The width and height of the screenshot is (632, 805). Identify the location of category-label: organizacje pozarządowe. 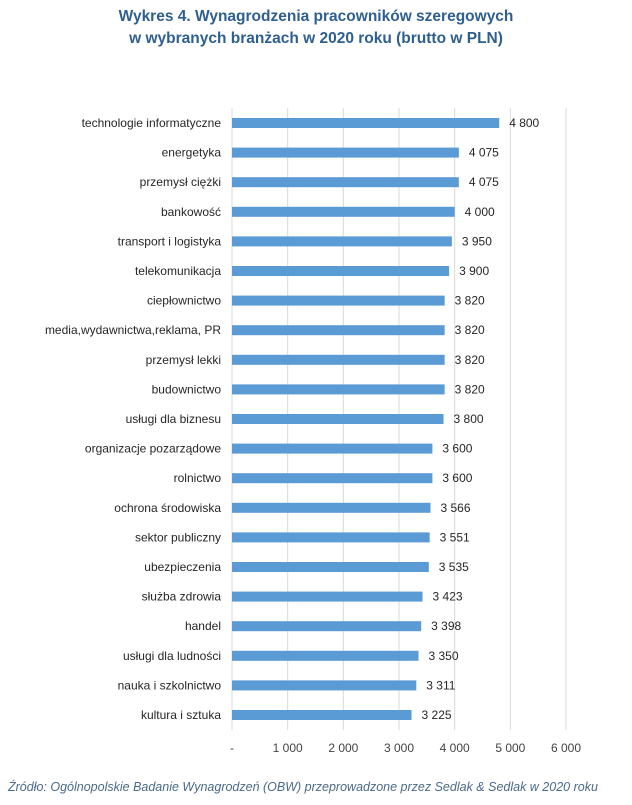
(153, 449).